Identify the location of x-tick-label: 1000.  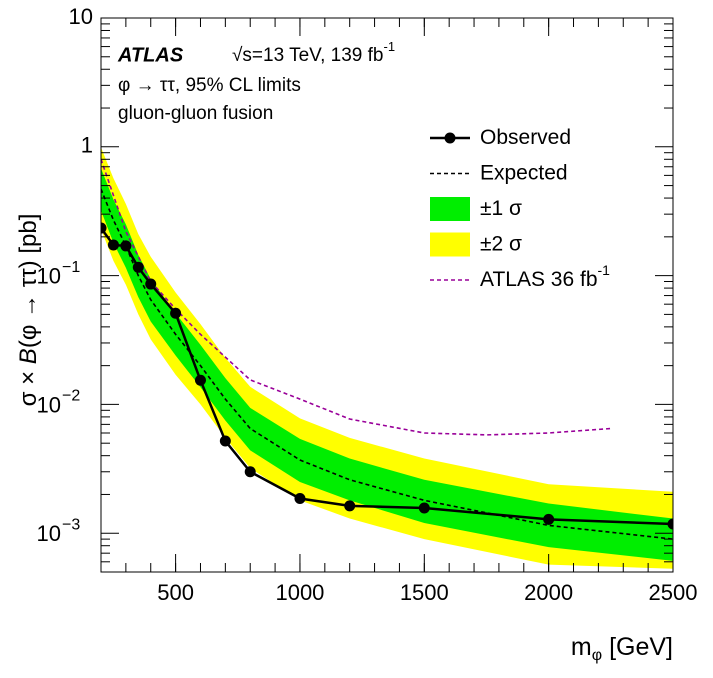
(299, 592).